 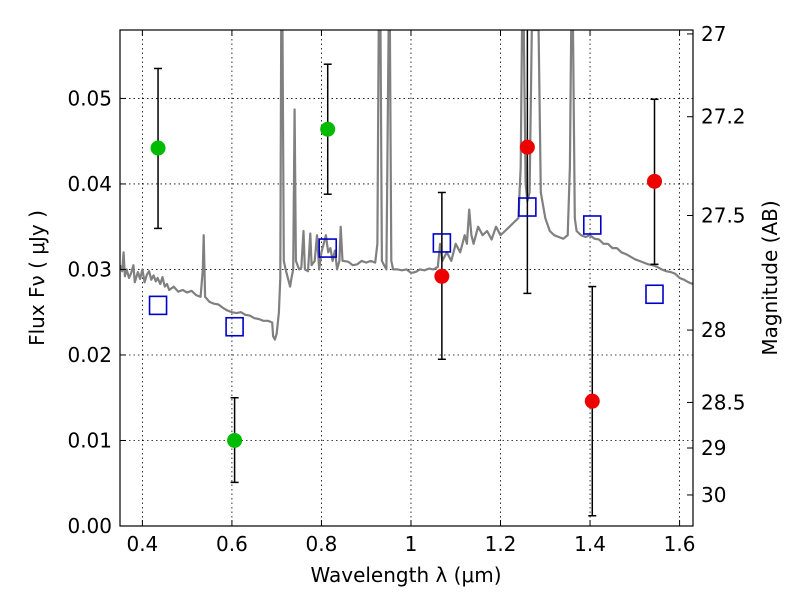 What do you see at coordinates (89, 269) in the screenshot?
I see `y-tick-label: 0.03` at bounding box center [89, 269].